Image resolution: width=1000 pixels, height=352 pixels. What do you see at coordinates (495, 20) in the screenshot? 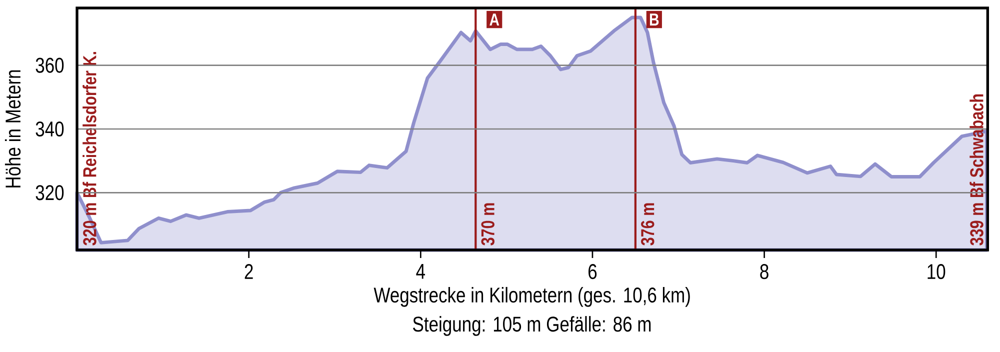
I see `ref-line-label: A` at bounding box center [495, 20].